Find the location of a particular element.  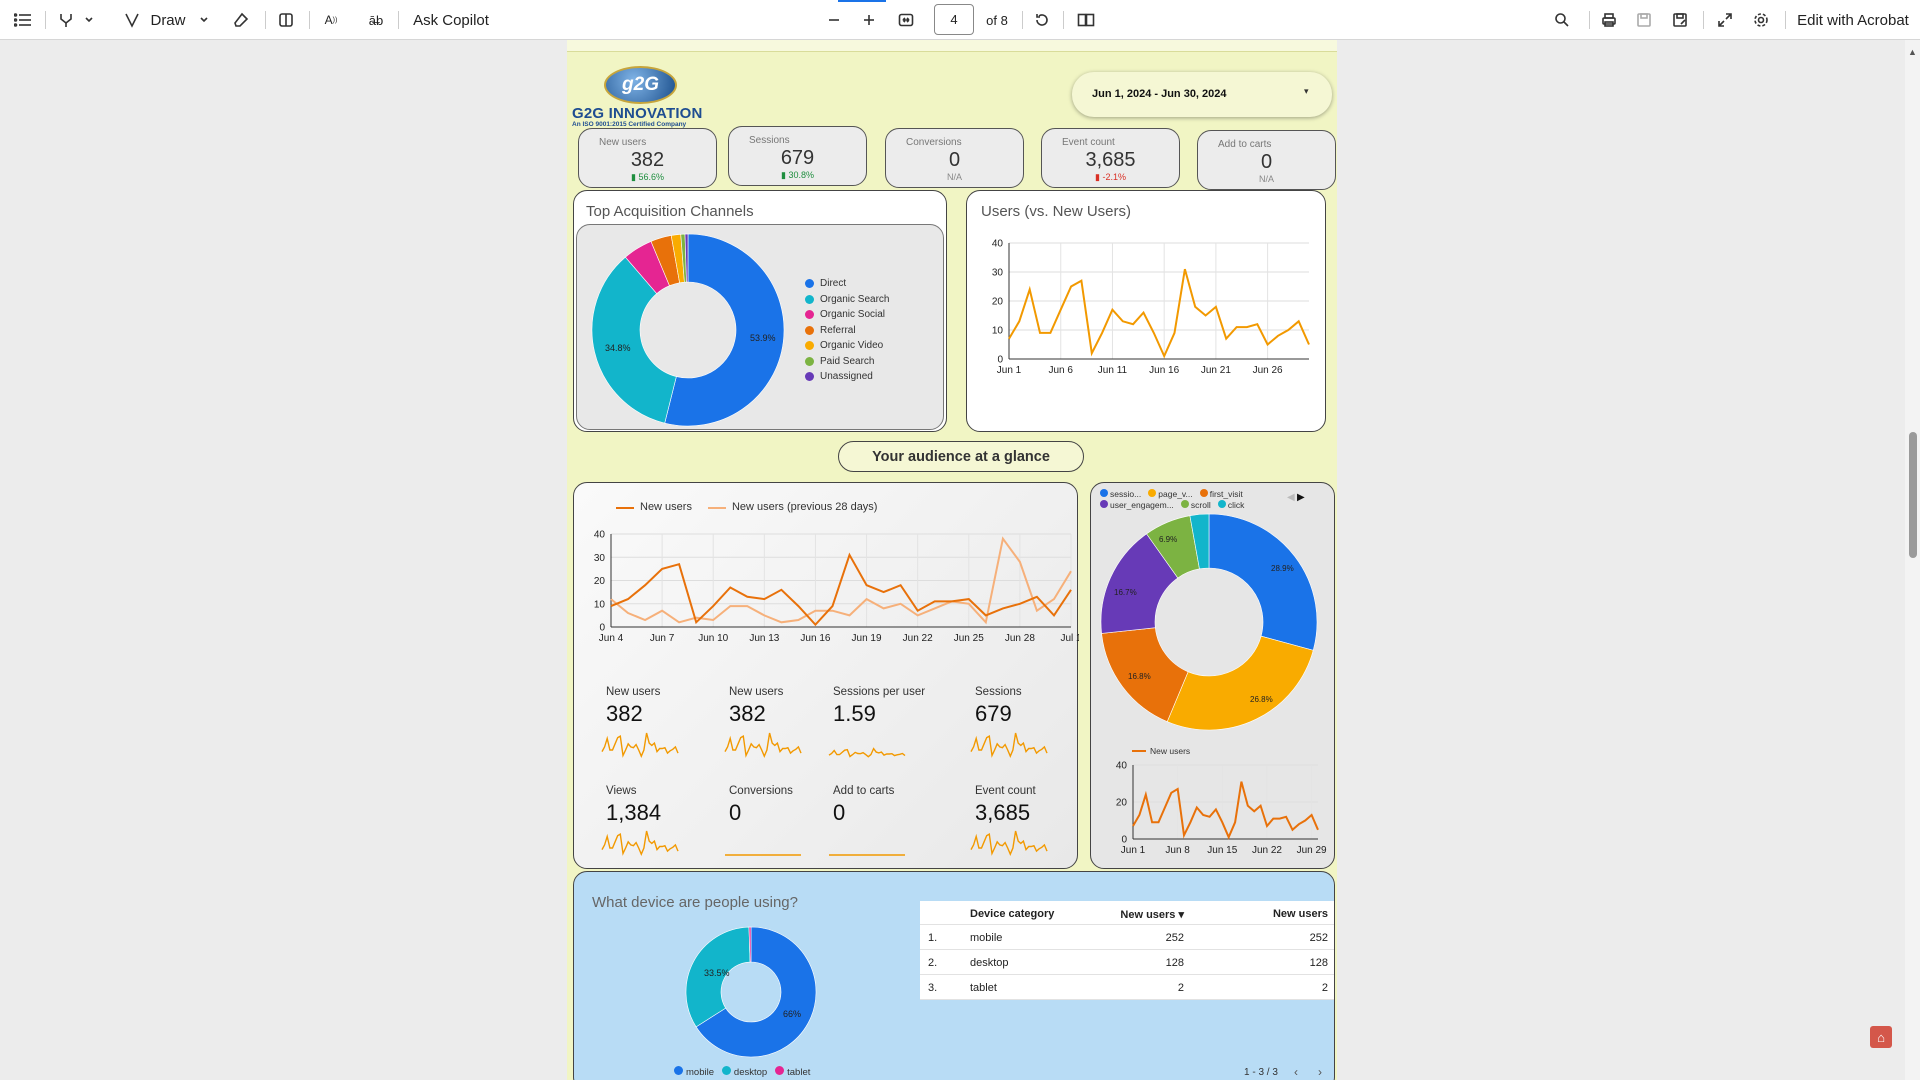

scrollbar-thumb is located at coordinates (1913, 495).